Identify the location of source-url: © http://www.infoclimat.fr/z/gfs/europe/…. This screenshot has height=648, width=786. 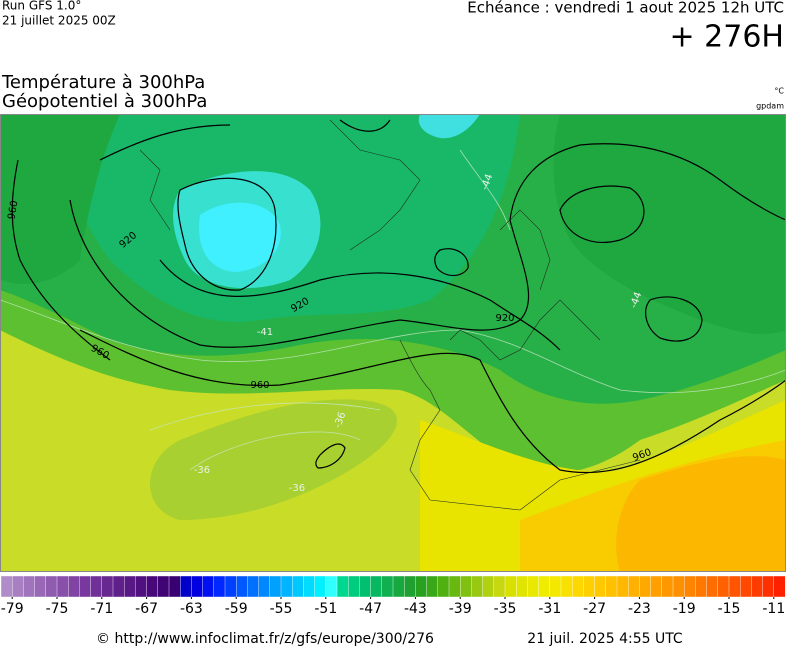
(265, 639).